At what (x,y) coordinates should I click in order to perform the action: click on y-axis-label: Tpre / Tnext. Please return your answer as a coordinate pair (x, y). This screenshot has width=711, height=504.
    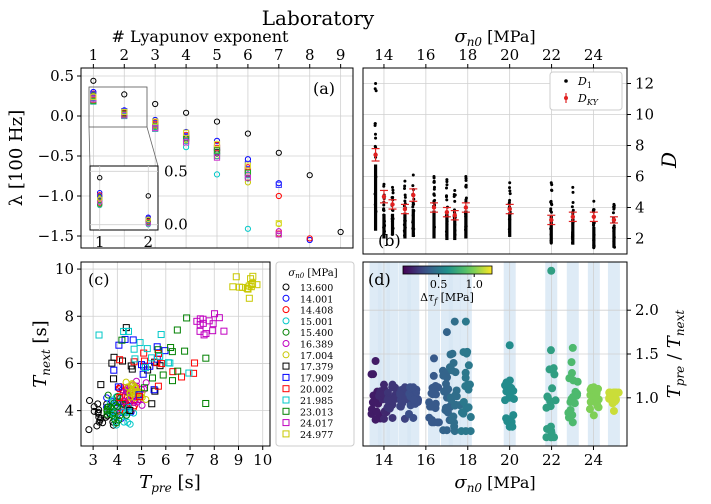
    Looking at the image, I should click on (675, 354).